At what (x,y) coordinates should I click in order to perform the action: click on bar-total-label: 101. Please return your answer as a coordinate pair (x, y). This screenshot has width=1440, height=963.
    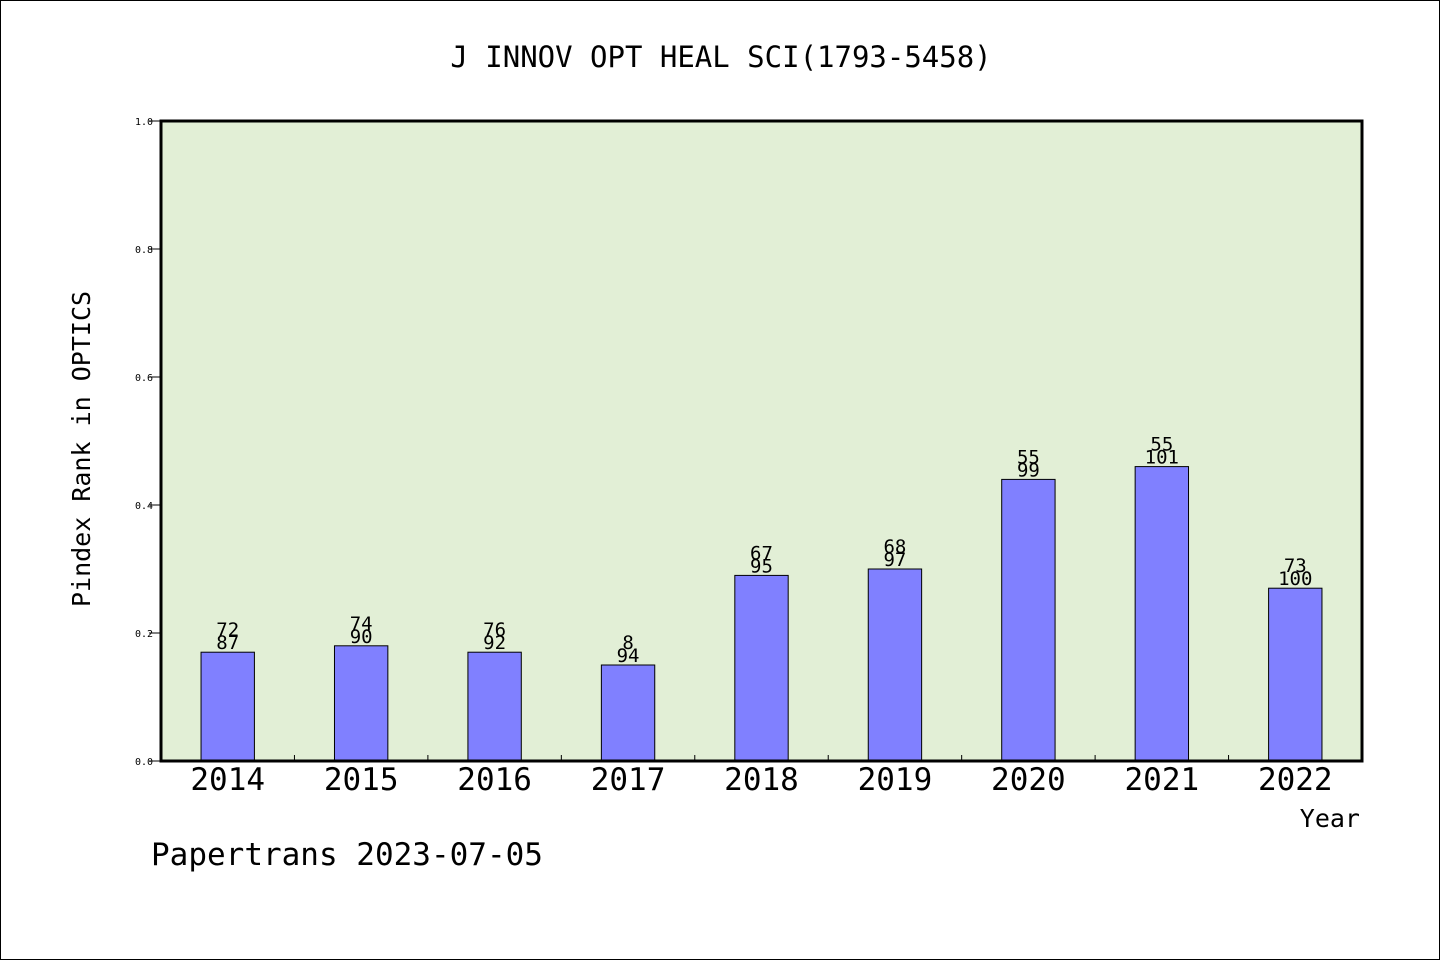
    Looking at the image, I should click on (1162, 458).